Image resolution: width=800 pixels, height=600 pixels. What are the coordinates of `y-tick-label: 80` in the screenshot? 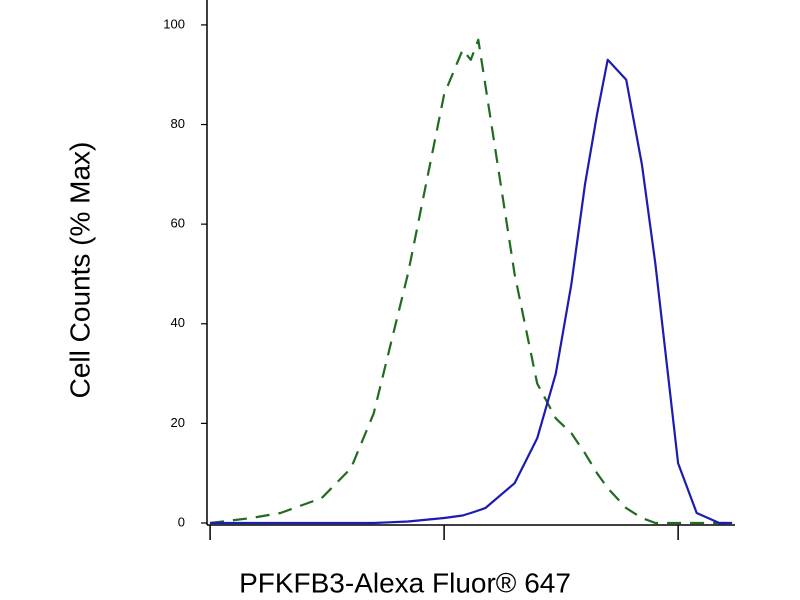 It's located at (178, 123).